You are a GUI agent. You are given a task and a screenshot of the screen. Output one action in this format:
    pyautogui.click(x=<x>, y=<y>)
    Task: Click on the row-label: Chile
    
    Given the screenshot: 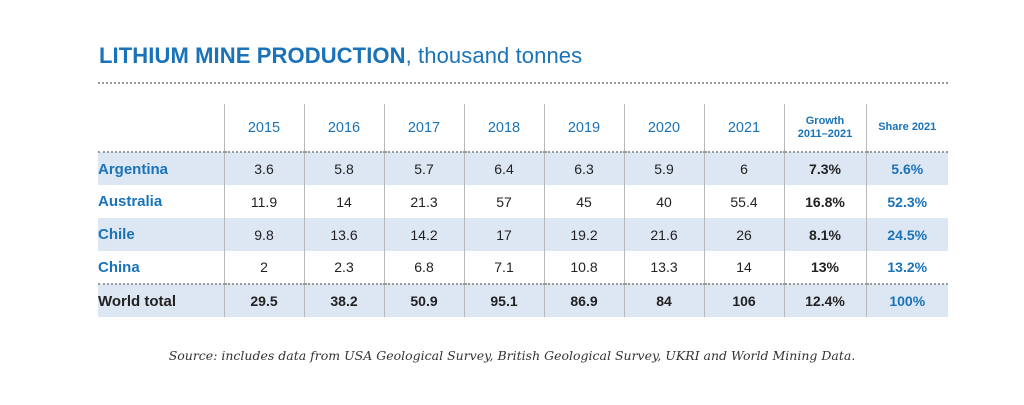 What is the action you would take?
    pyautogui.click(x=161, y=234)
    